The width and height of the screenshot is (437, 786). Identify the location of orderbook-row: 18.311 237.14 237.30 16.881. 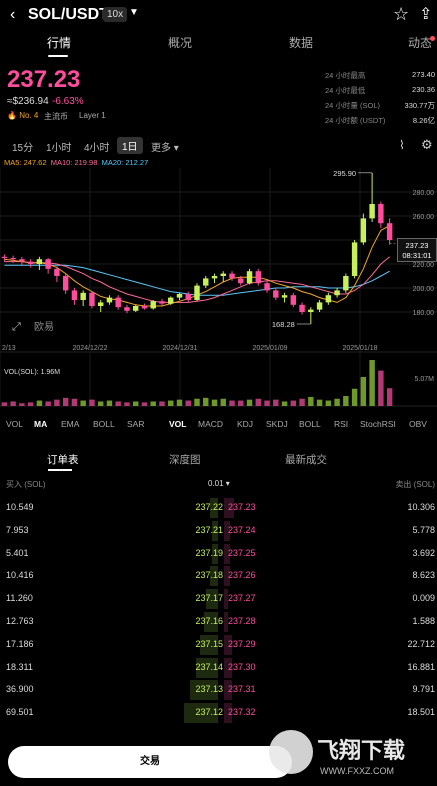
(218, 668).